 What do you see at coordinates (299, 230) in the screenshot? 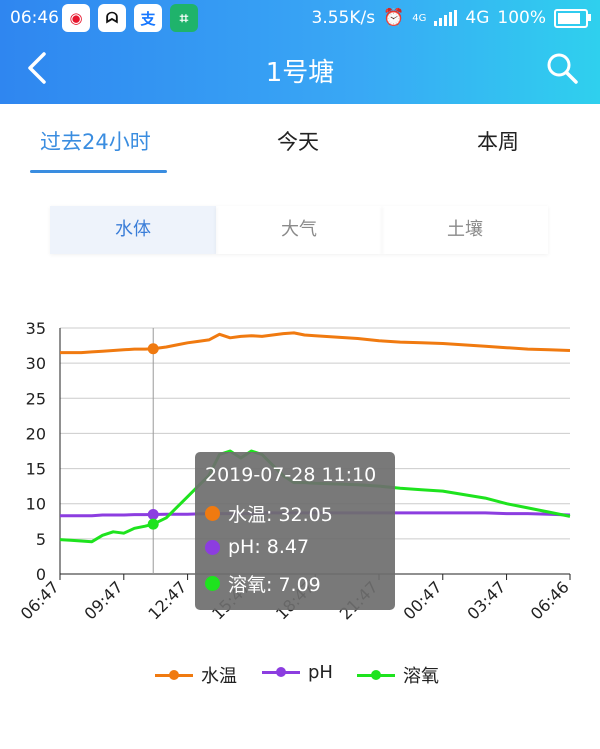
I see `segment-air: 大气` at bounding box center [299, 230].